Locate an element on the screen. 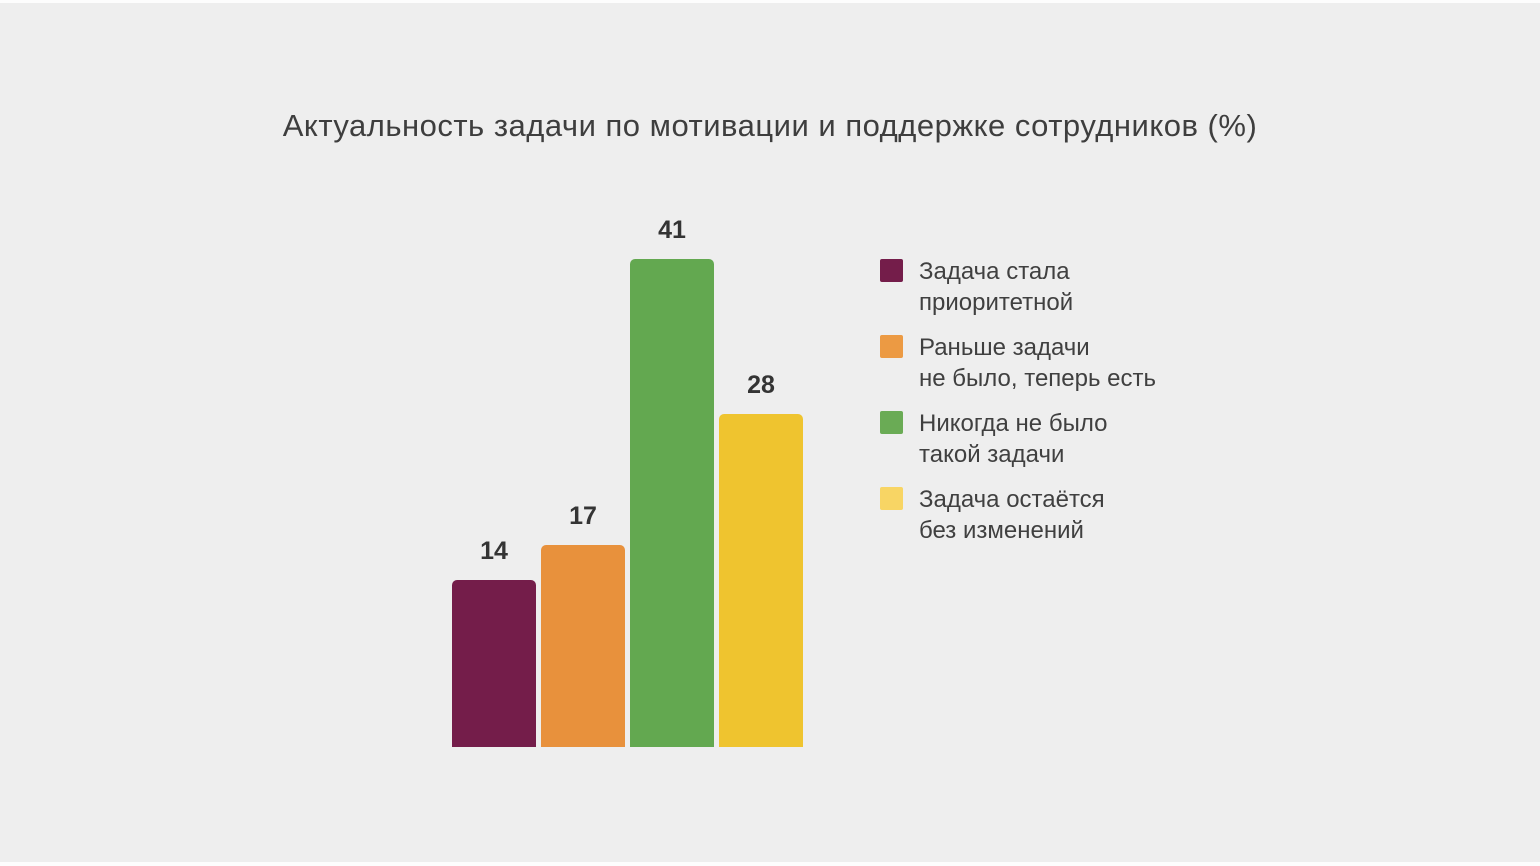 Image resolution: width=1540 pixels, height=866 pixels. bar-value-label: 28 is located at coordinates (761, 384).